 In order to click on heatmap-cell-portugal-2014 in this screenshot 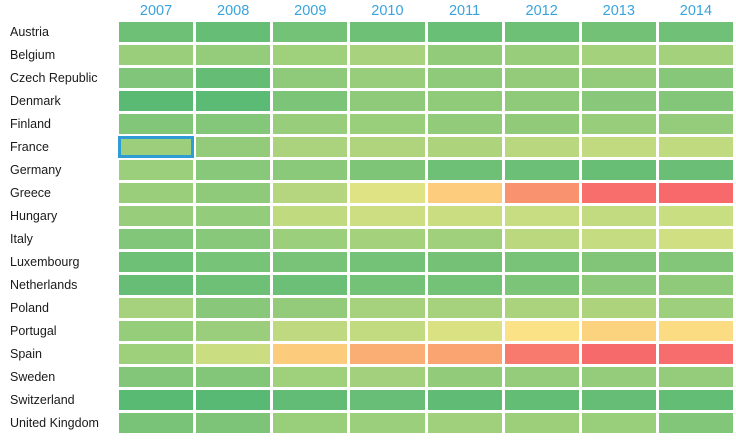, I will do `click(695, 331)`.